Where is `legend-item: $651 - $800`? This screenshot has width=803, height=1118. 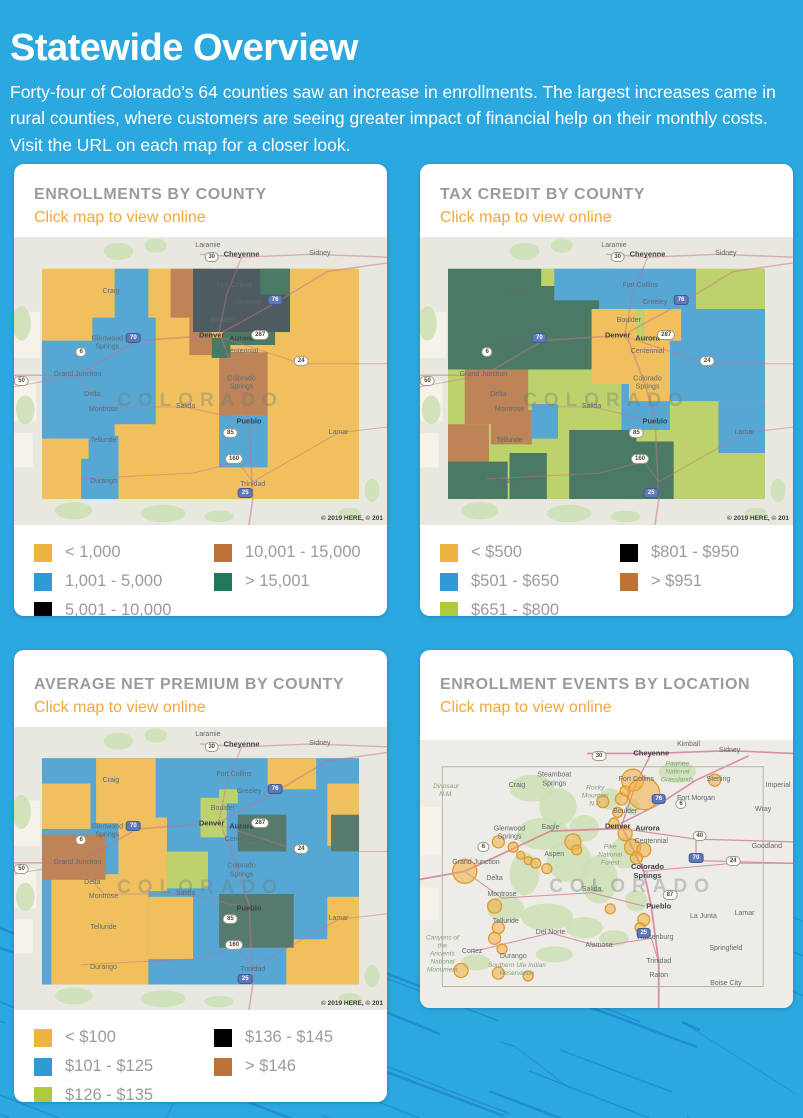
legend-item: $651 - $800 is located at coordinates (530, 606).